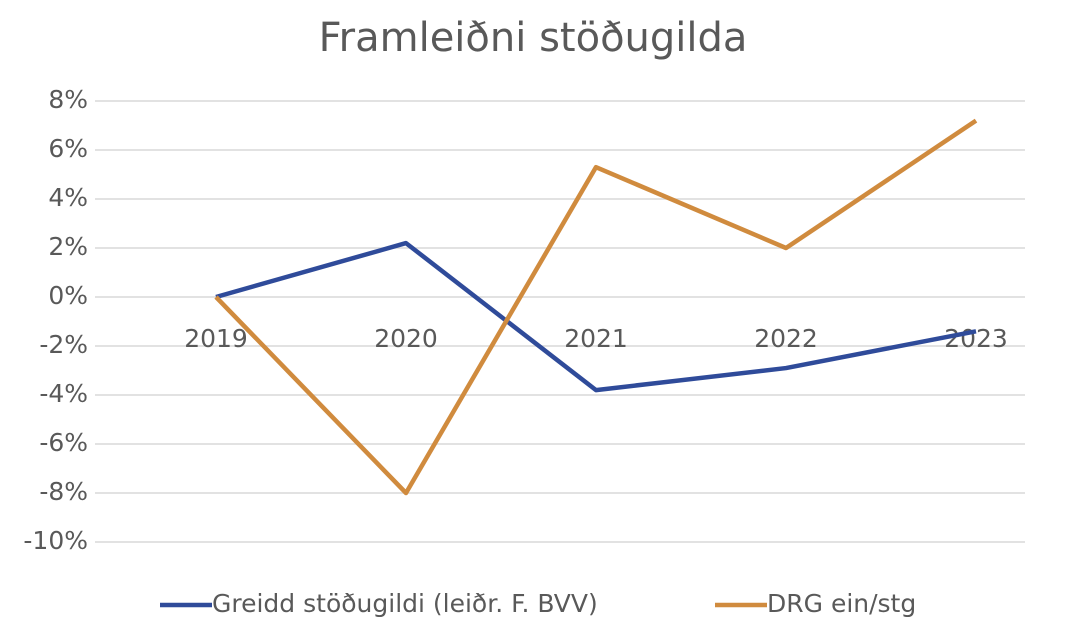 The image size is (1066, 617). What do you see at coordinates (68, 246) in the screenshot?
I see `y-tick-label: 2%` at bounding box center [68, 246].